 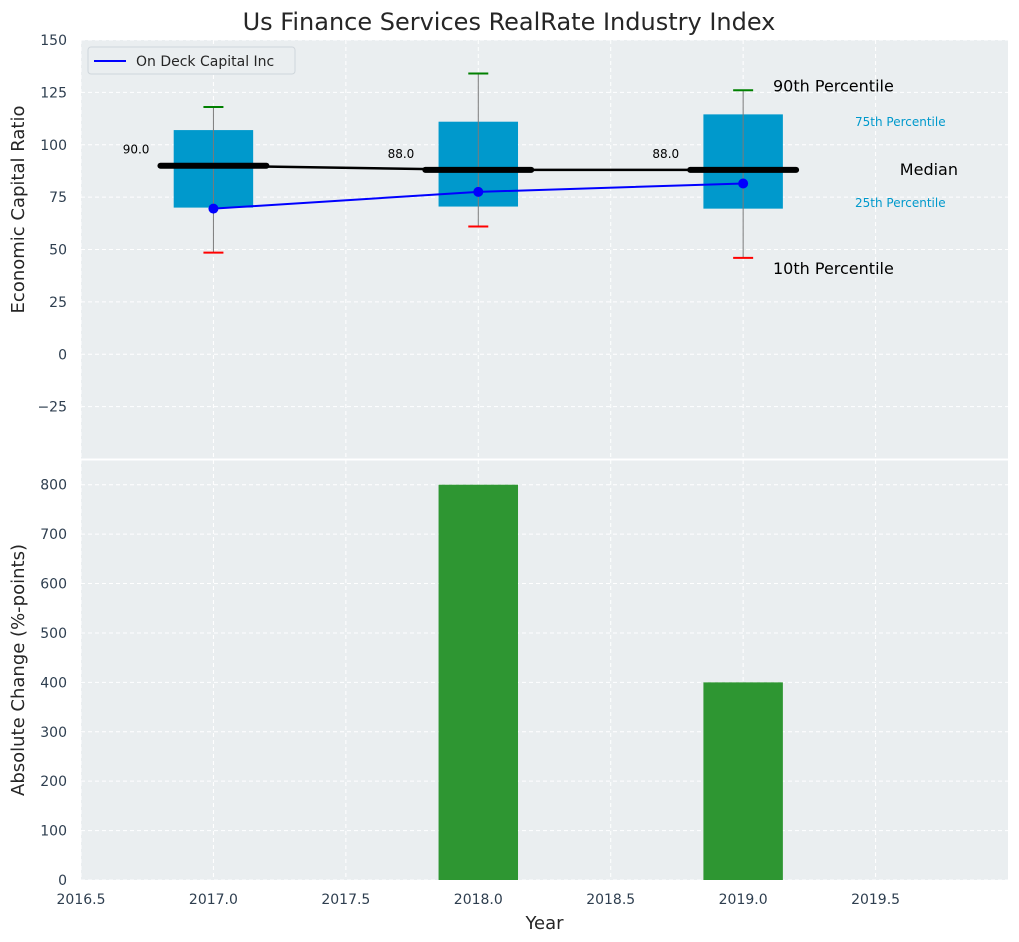 I want to click on legend: On Deck Capital Inc, so click(x=191, y=60).